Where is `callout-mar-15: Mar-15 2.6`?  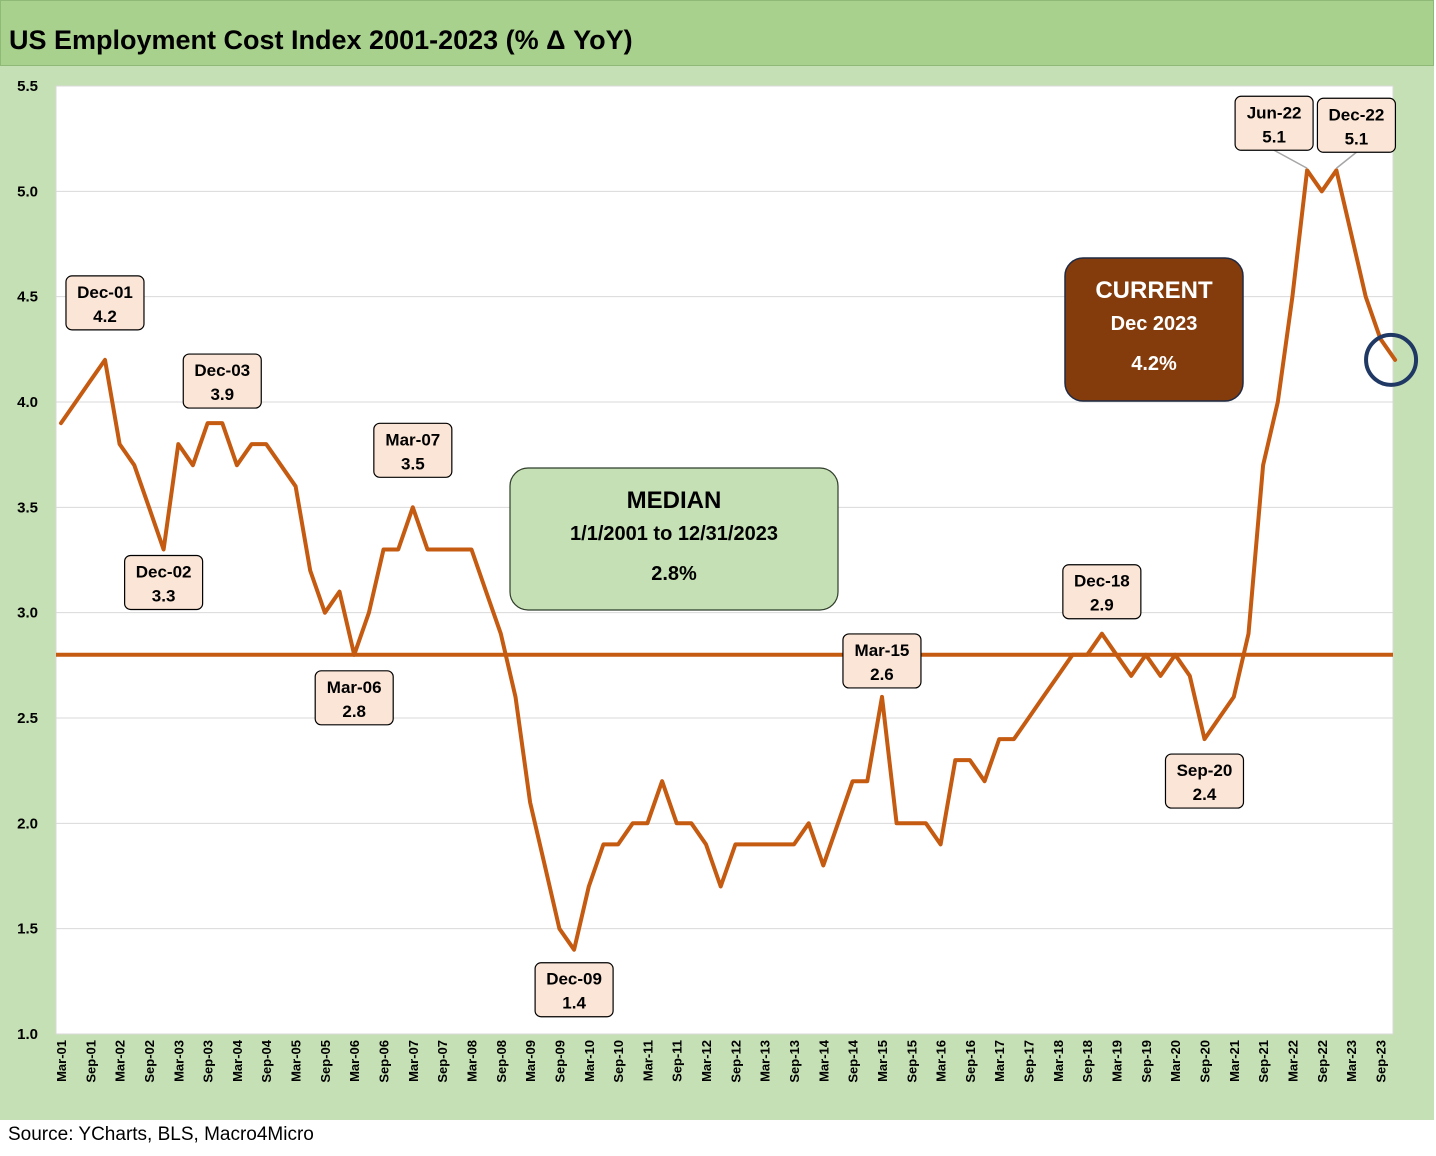 callout-mar-15: Mar-15 2.6 is located at coordinates (882, 661).